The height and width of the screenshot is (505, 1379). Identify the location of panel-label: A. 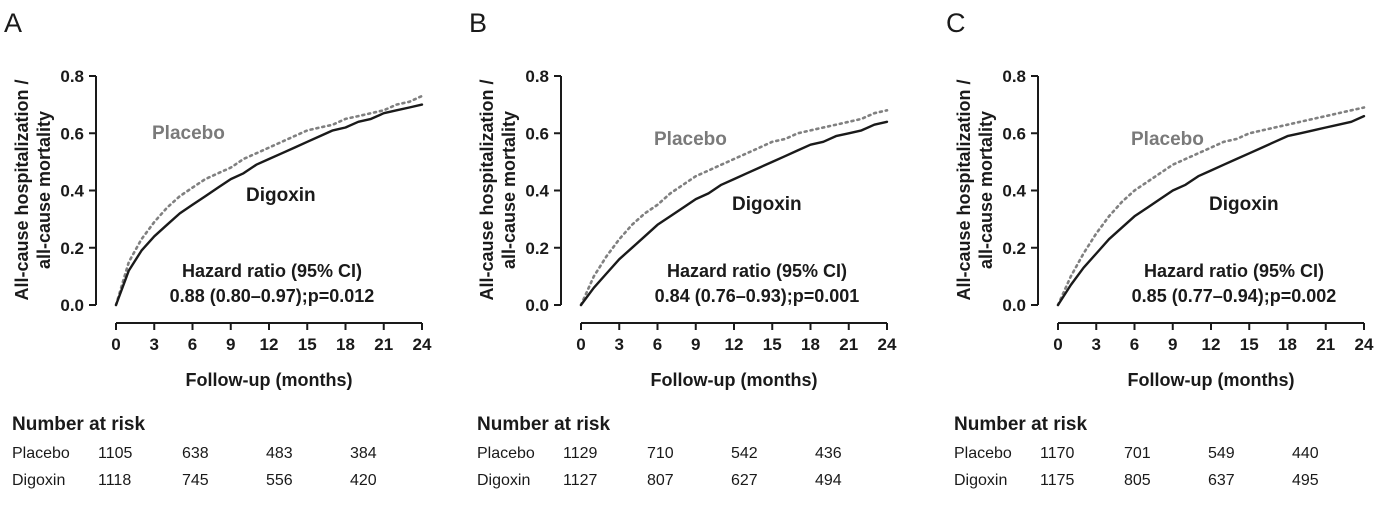
(13, 23).